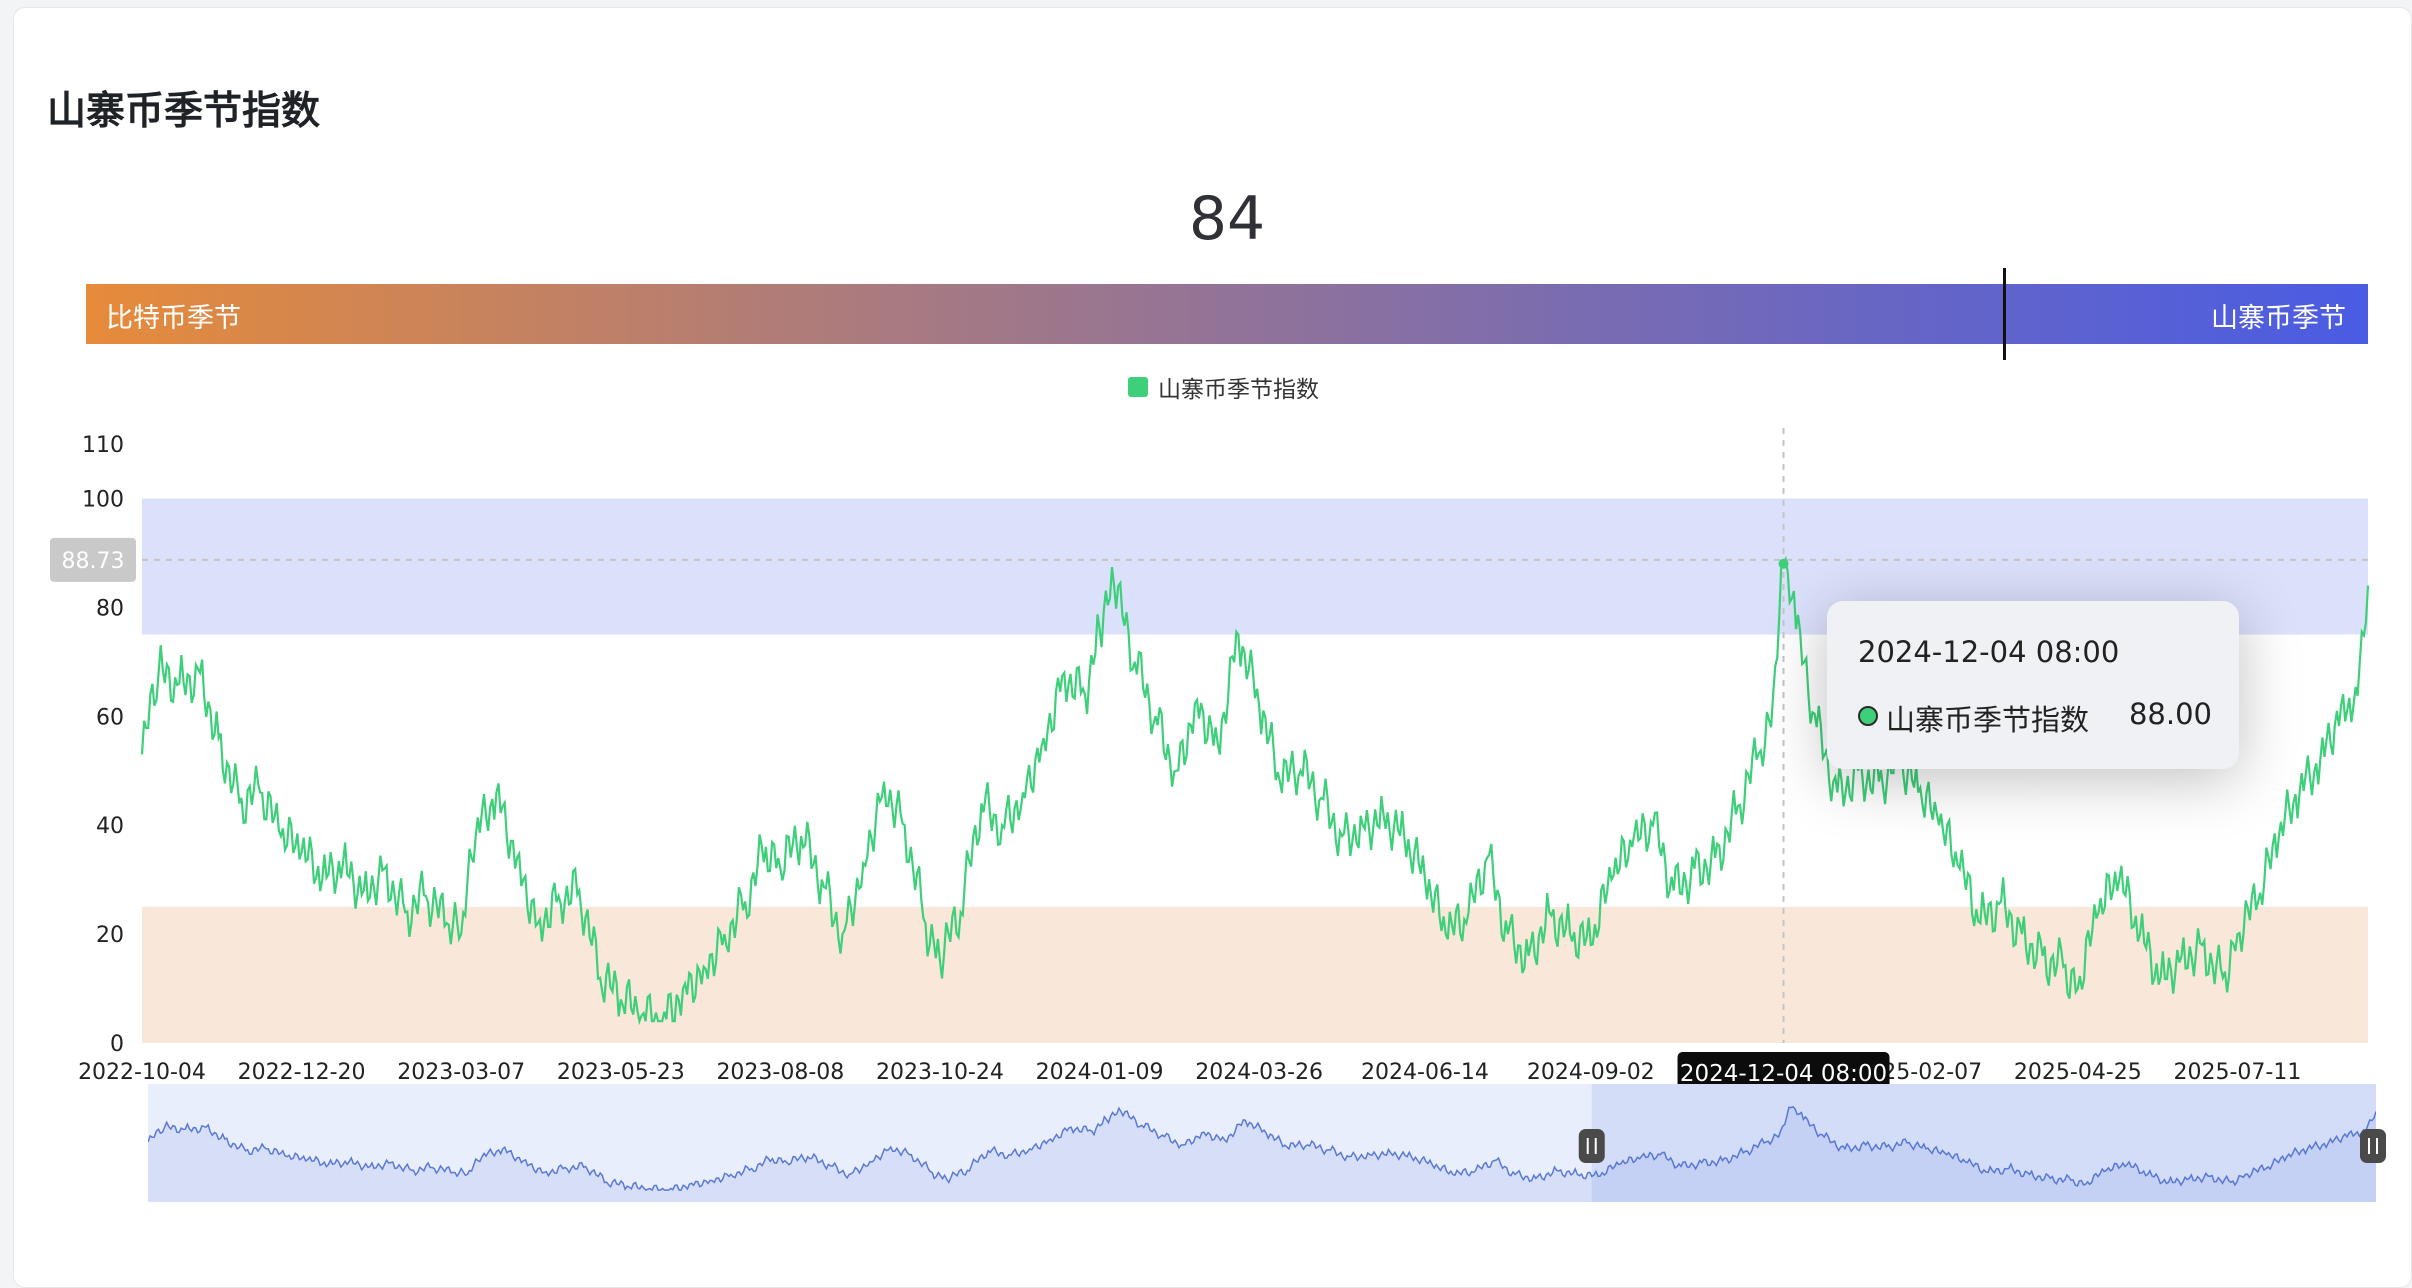  I want to click on axis-pointer-y-label: 88.73, so click(93, 559).